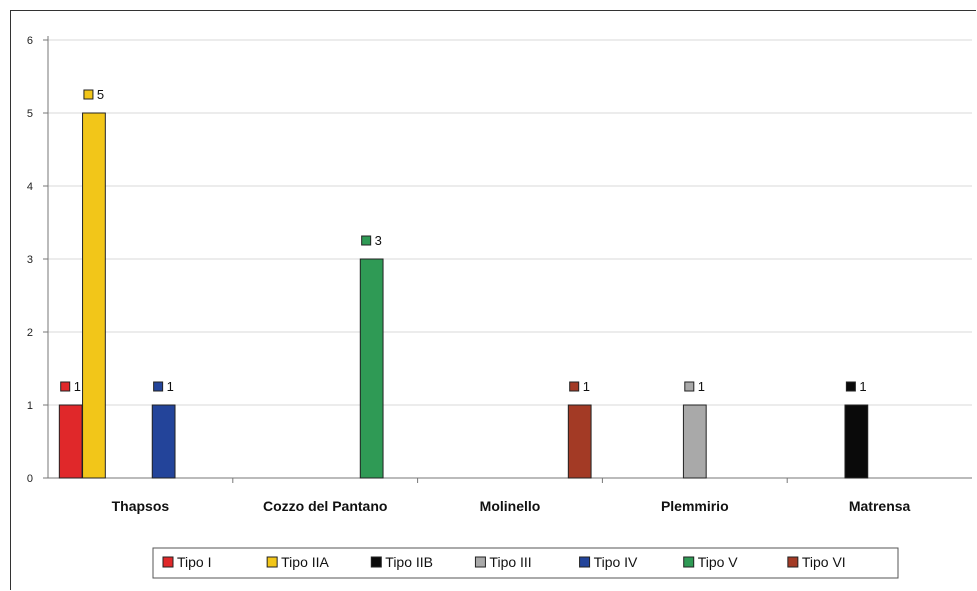 The width and height of the screenshot is (977, 591). I want to click on category-label: Thapsos, so click(141, 506).